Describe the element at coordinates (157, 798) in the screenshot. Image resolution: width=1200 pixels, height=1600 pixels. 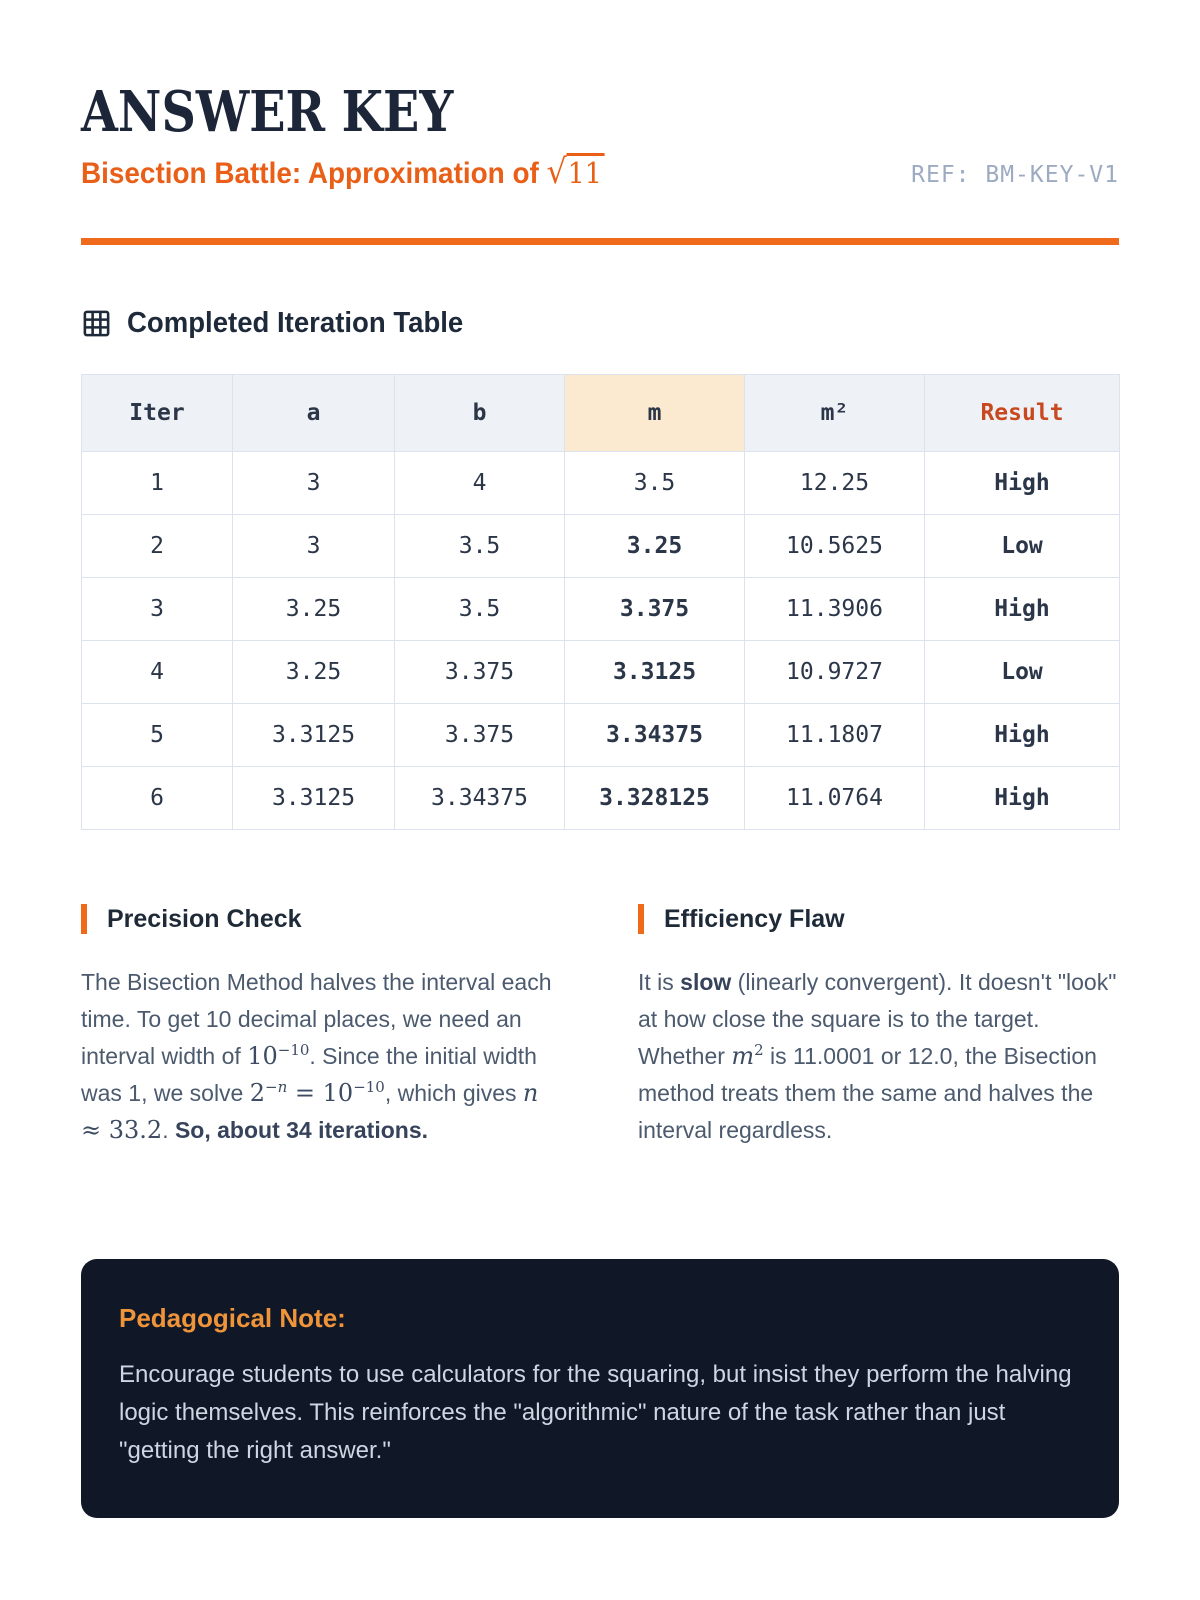
I see `cell-iter: 6` at that location.